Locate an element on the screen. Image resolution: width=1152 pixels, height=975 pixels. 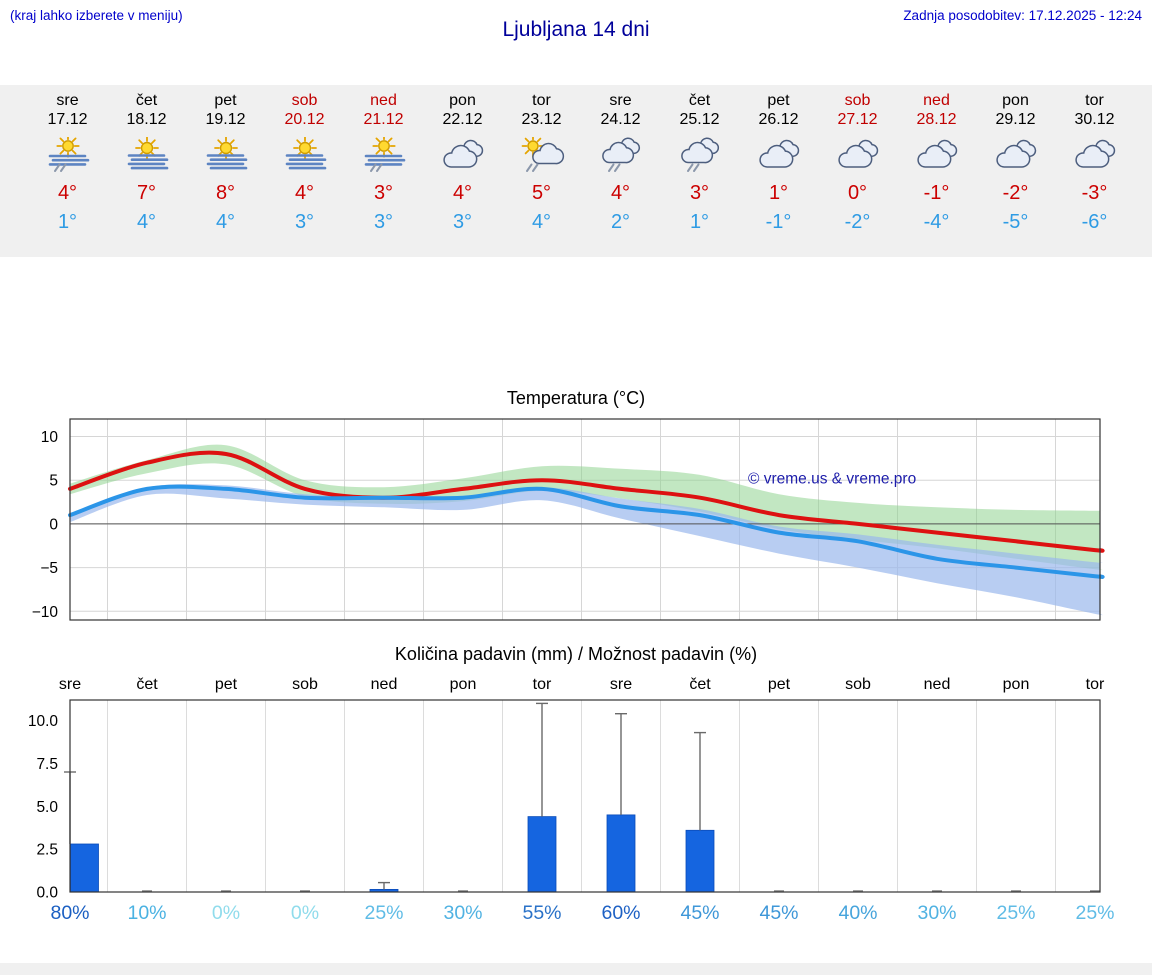
svg-text: pet is located at coordinates (226, 684).